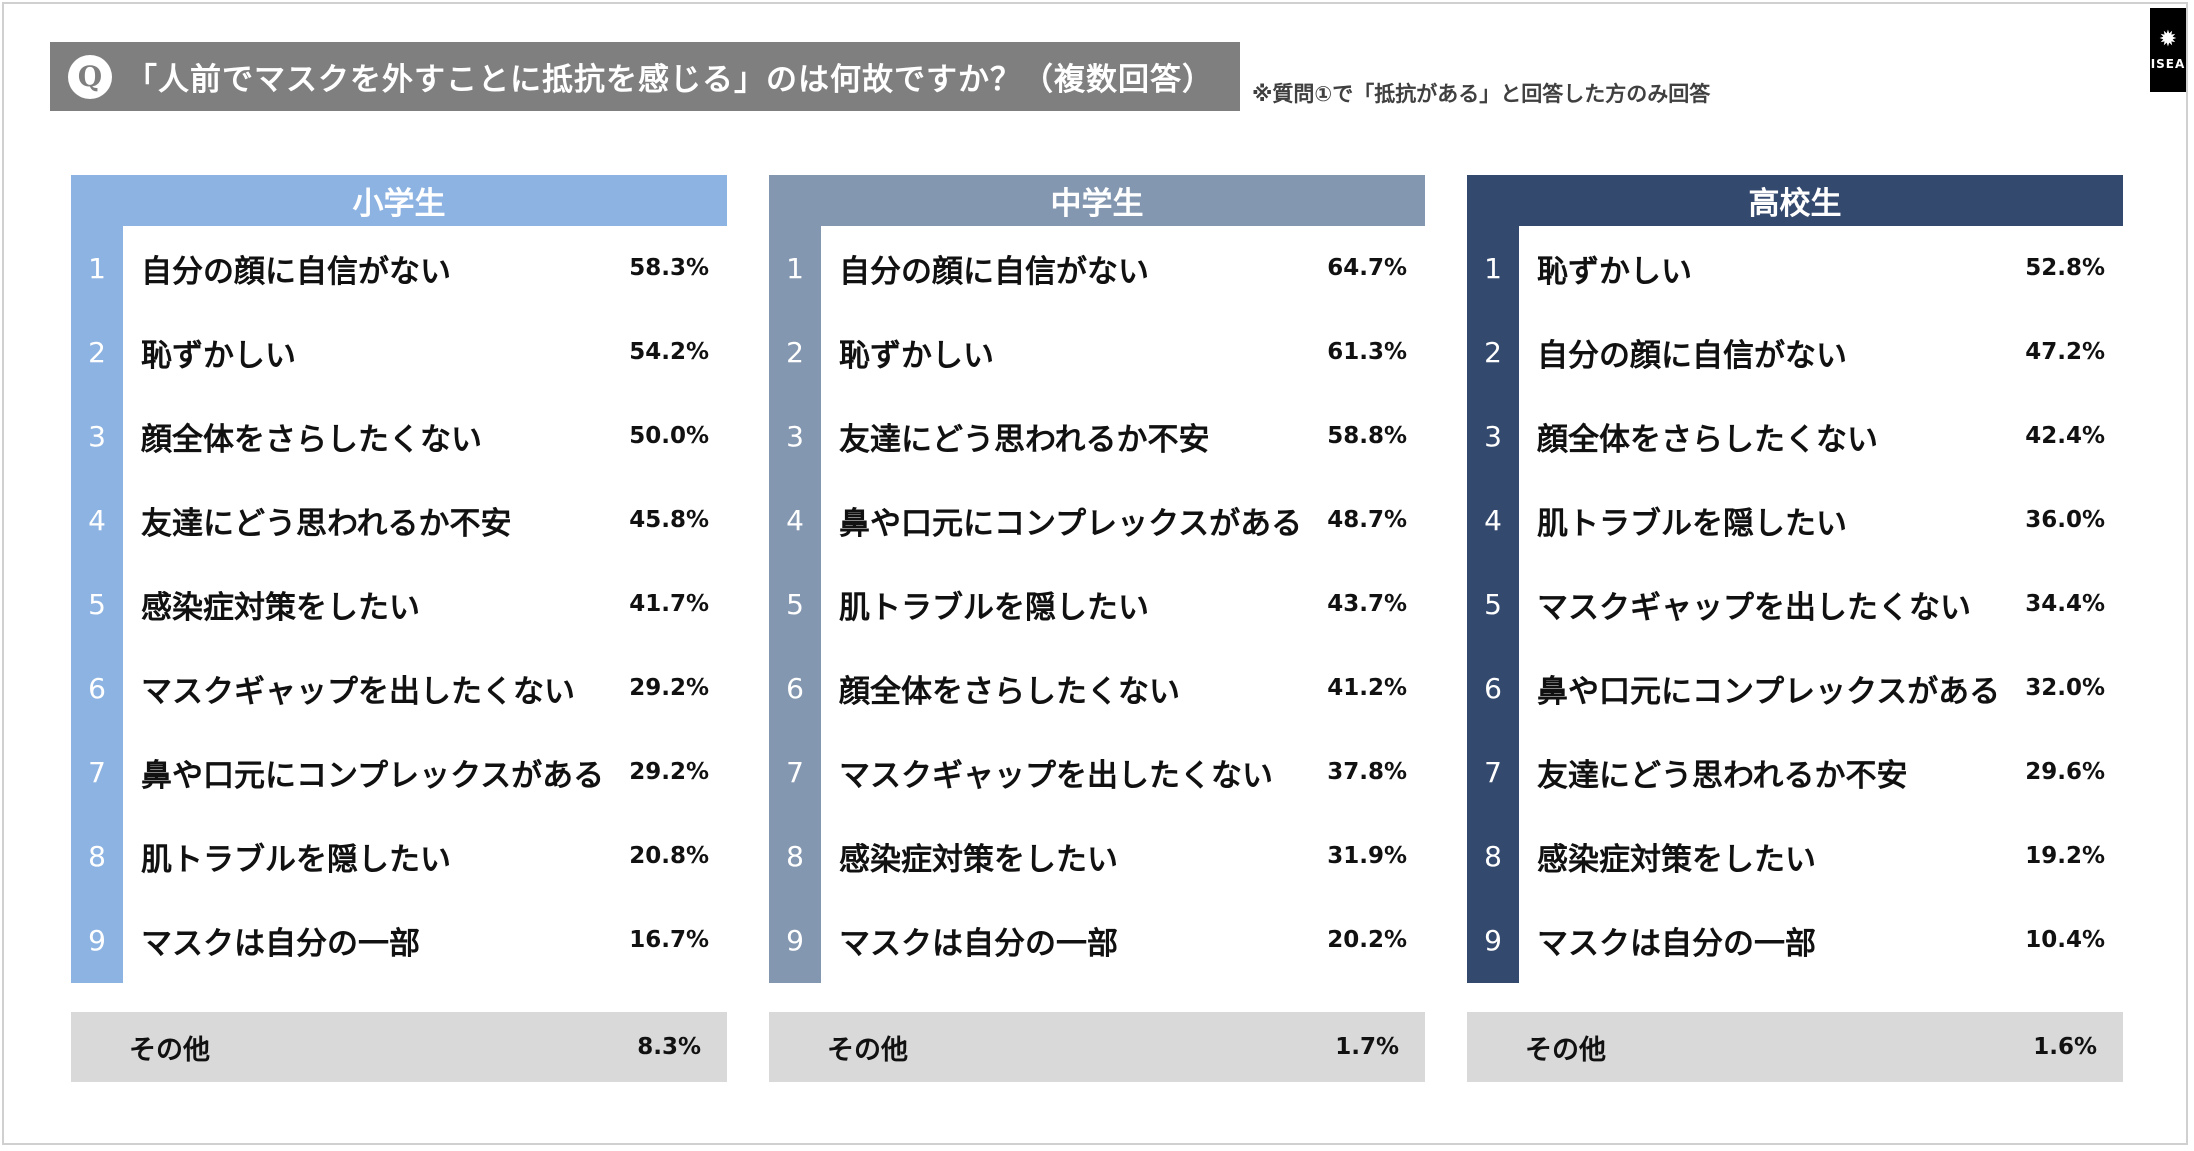 The width and height of the screenshot is (2194, 1151). Describe the element at coordinates (1795, 1047) in the screenshot. I see `other-row: その他 1.6%` at that location.